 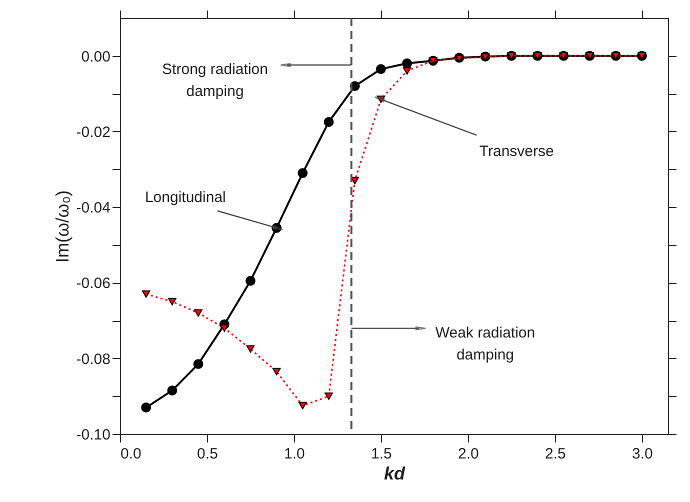 What do you see at coordinates (131, 454) in the screenshot?
I see `x-tick-label: 0.0` at bounding box center [131, 454].